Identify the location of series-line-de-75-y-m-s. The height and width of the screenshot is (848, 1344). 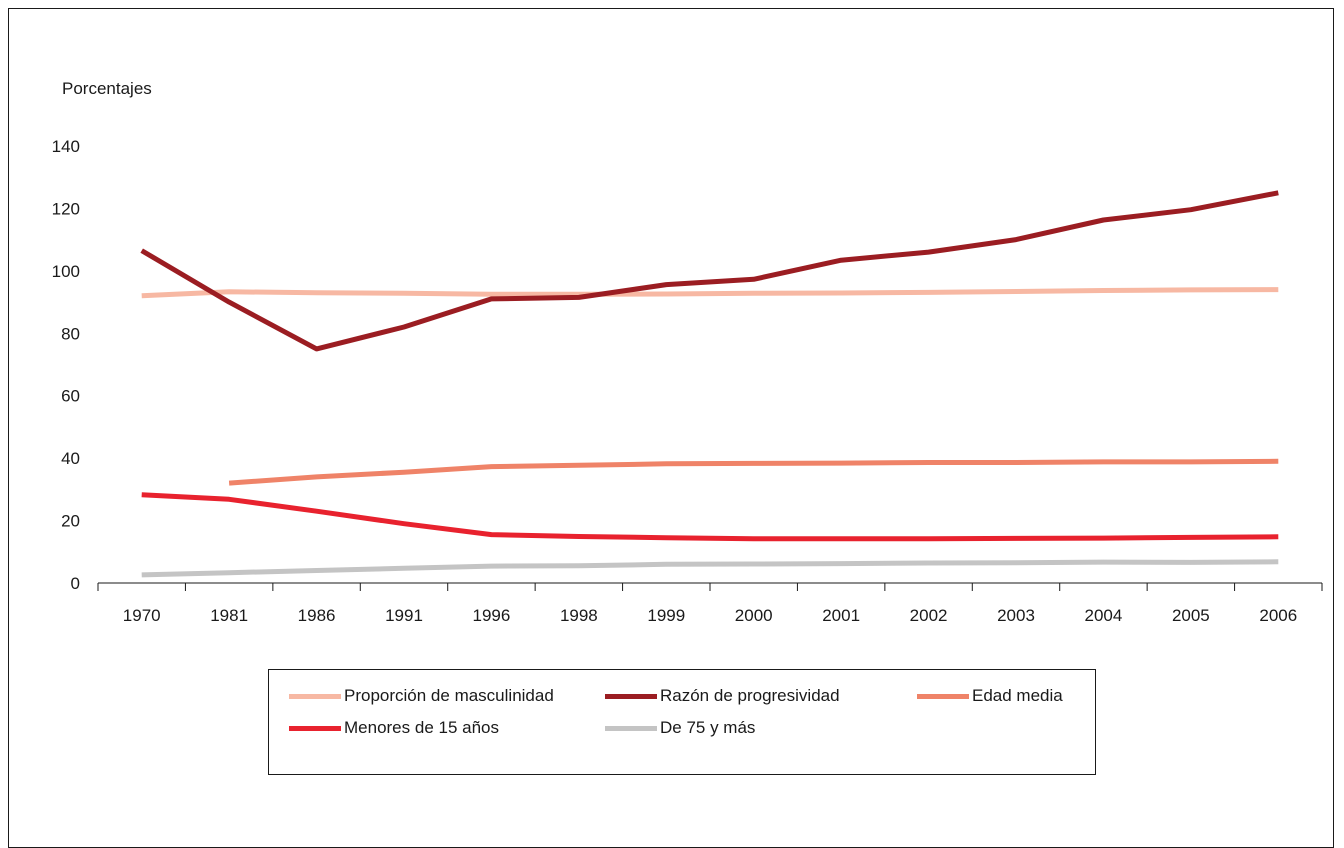
(710, 568).